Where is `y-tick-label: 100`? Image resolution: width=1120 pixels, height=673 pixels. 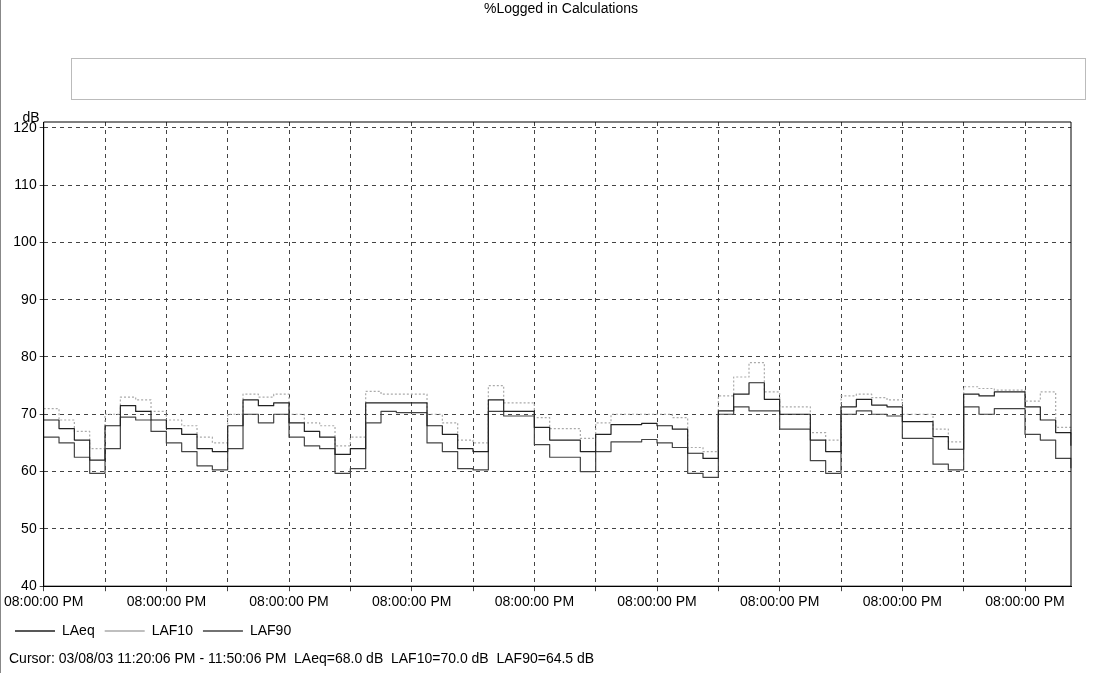
y-tick-label: 100 is located at coordinates (25, 241).